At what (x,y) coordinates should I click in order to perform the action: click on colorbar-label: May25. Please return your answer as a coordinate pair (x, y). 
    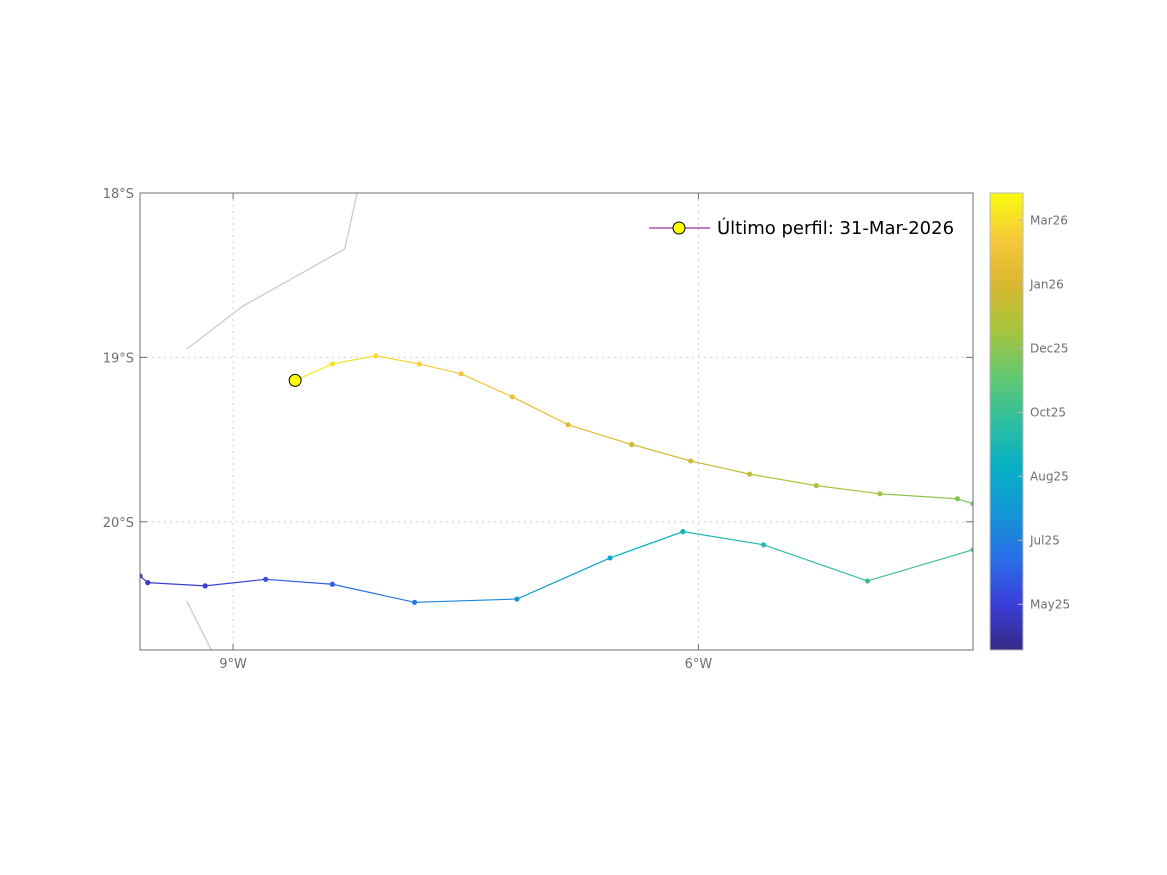
    Looking at the image, I should click on (1050, 604).